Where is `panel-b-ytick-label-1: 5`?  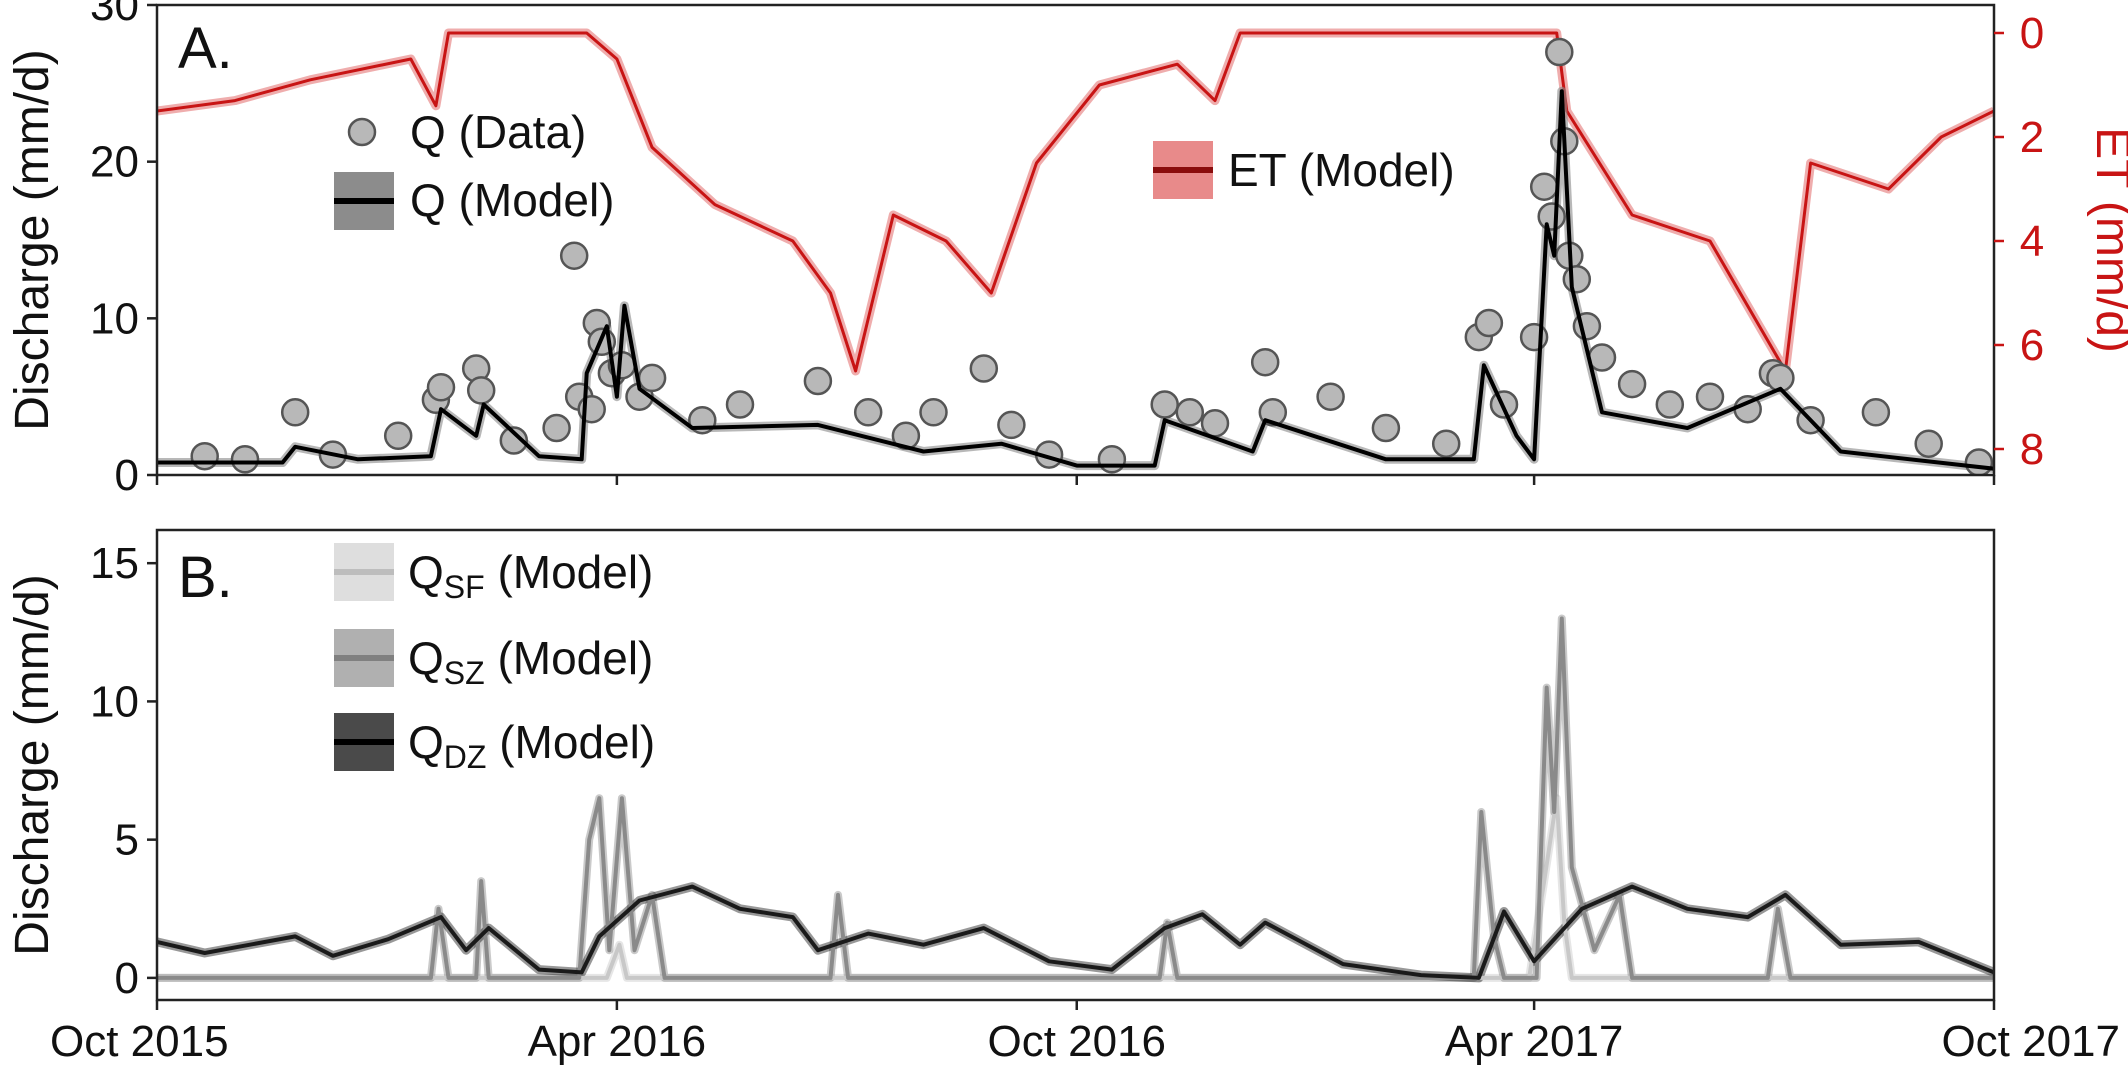 panel-b-ytick-label-1: 5 is located at coordinates (127, 840).